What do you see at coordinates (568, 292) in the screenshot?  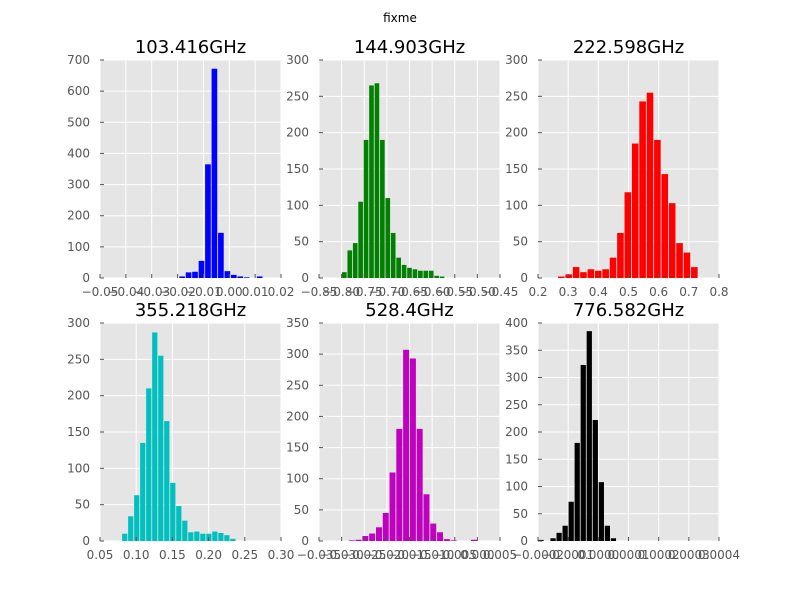 I see `x-tick-label: 0.3` at bounding box center [568, 292].